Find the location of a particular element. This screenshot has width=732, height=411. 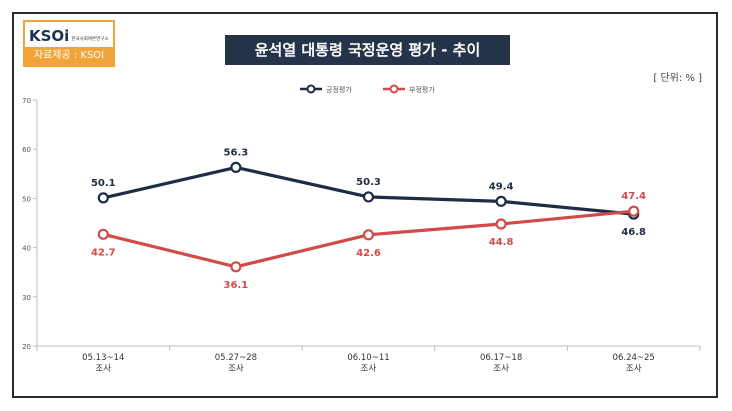

legend-label: 긍정평가 is located at coordinates (339, 89).